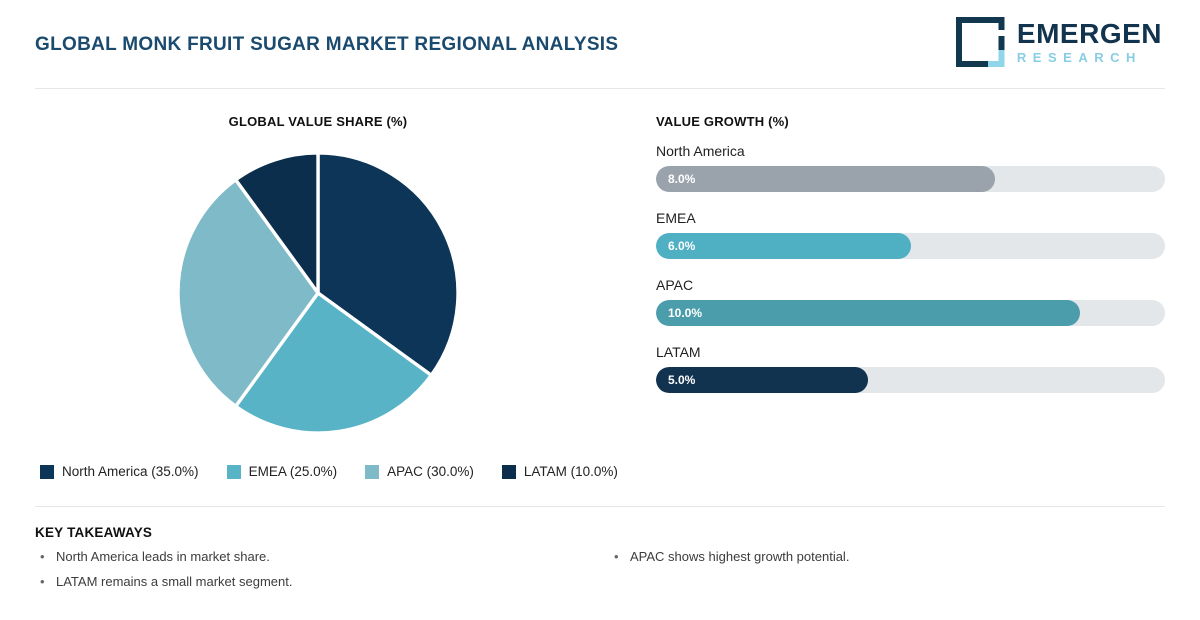  What do you see at coordinates (298, 581) in the screenshot?
I see `takeaway-item: LATAM remains a small market segment.` at bounding box center [298, 581].